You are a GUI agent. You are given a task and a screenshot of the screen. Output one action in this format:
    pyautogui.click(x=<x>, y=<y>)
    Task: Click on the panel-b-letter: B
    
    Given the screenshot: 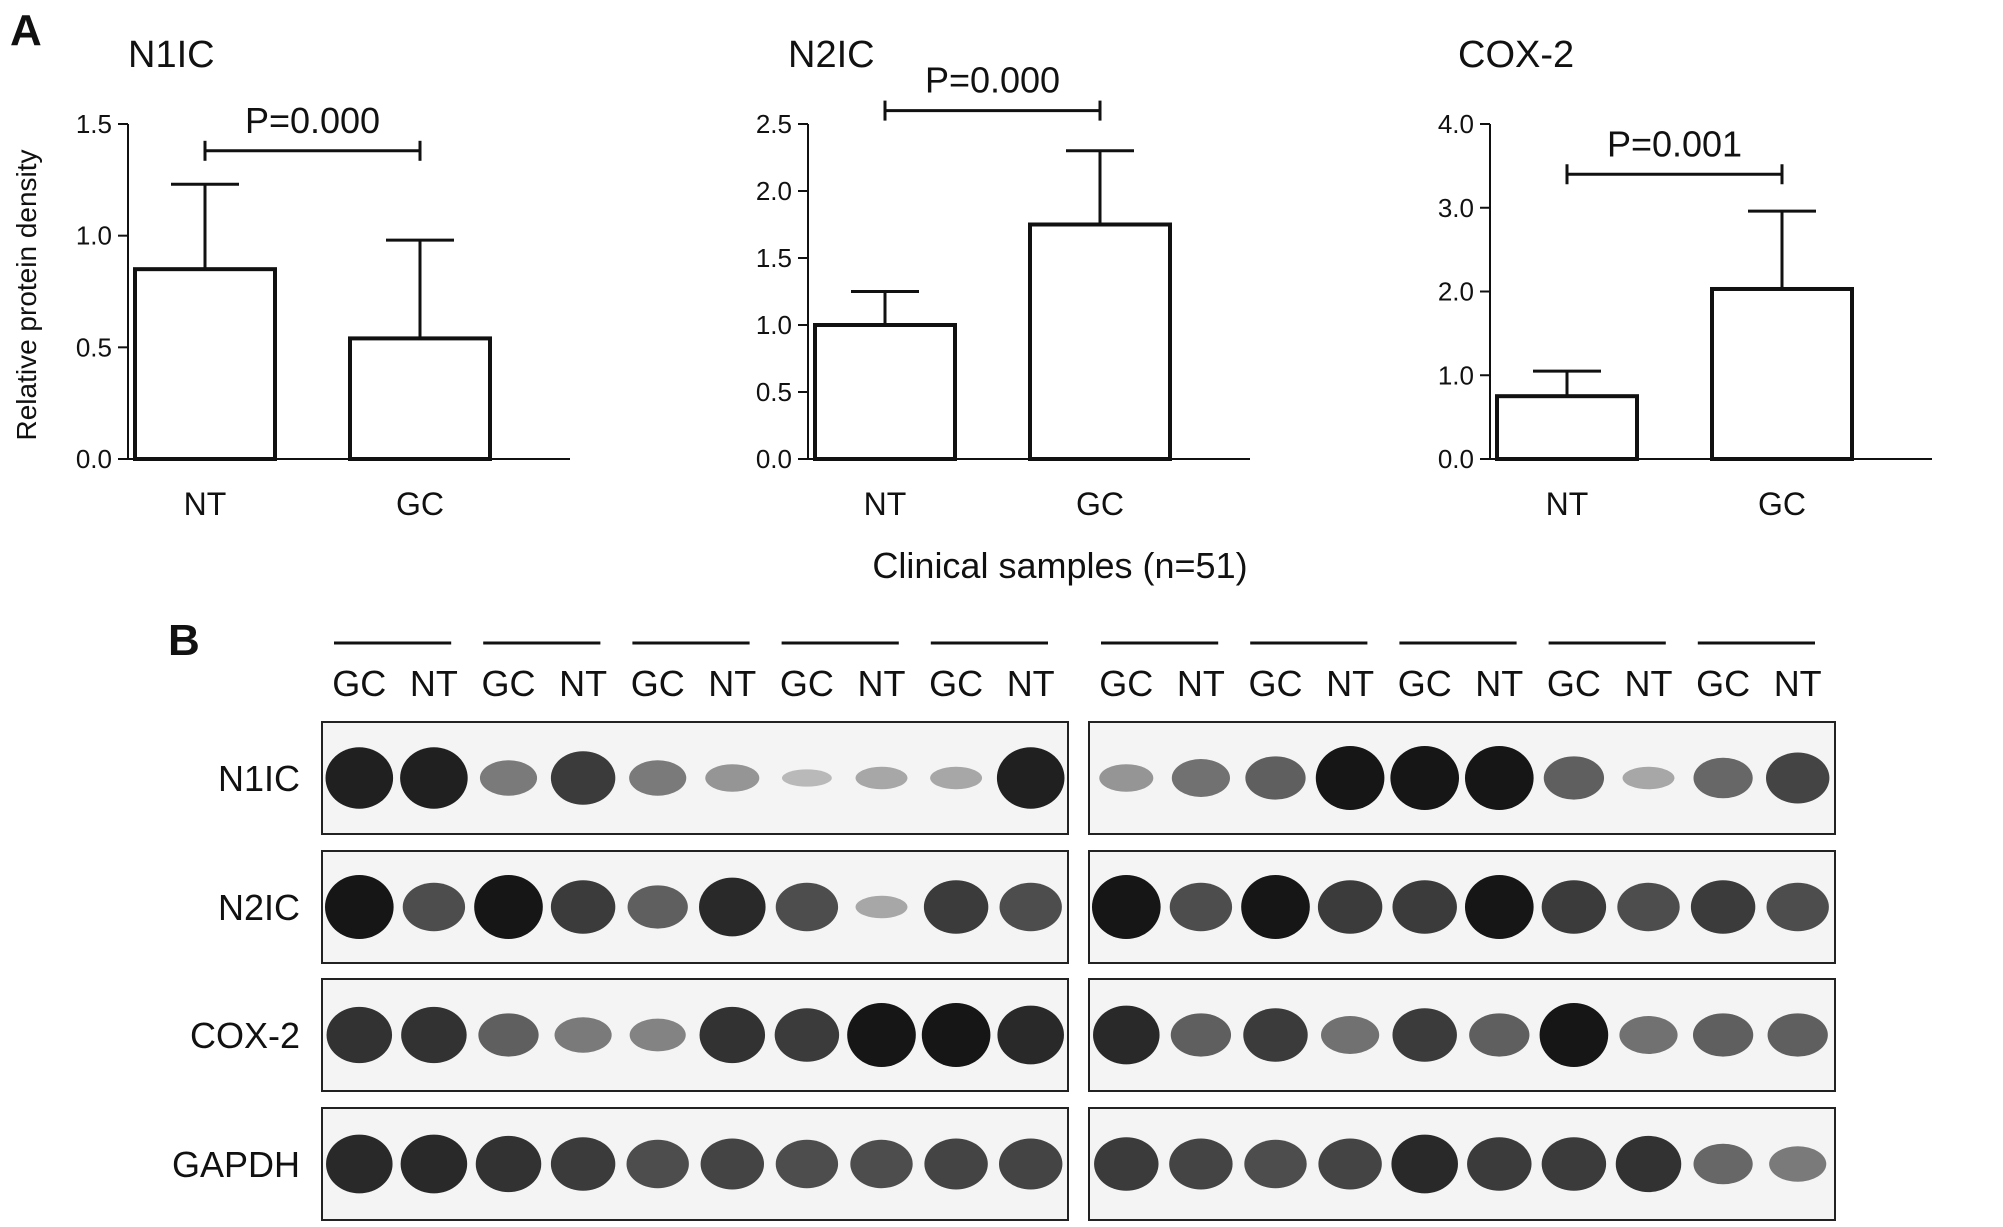 What is the action you would take?
    pyautogui.click(x=184, y=640)
    